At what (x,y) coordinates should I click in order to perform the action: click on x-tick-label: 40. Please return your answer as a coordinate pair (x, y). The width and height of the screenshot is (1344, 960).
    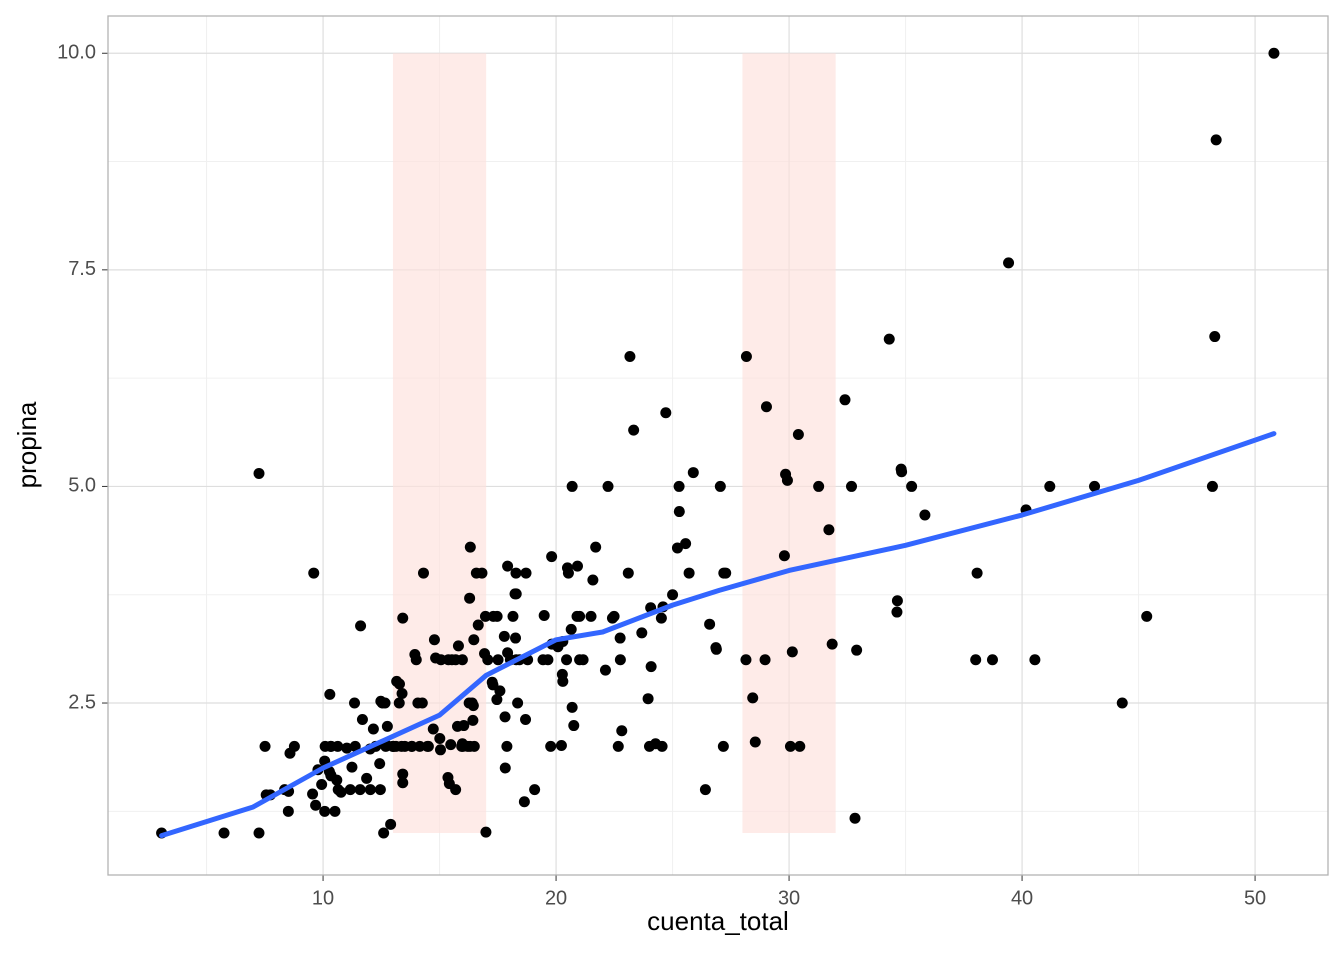
    Looking at the image, I should click on (1022, 898).